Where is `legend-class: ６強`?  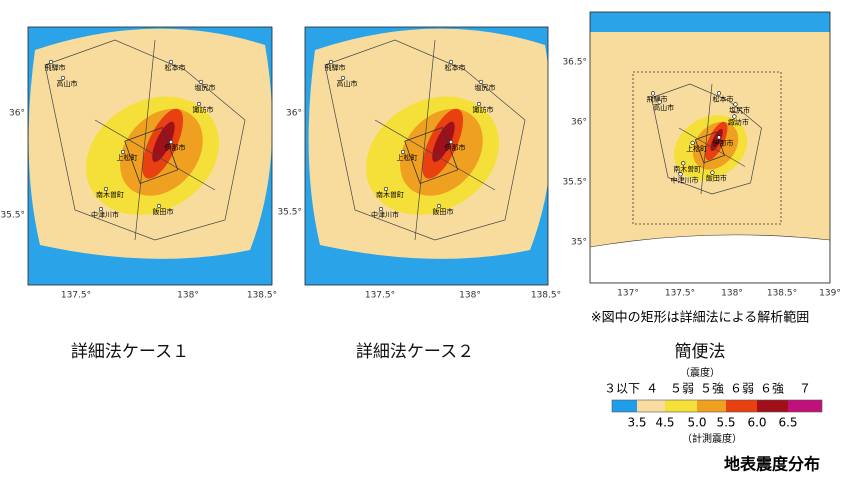
legend-class: ６強 is located at coordinates (772, 389).